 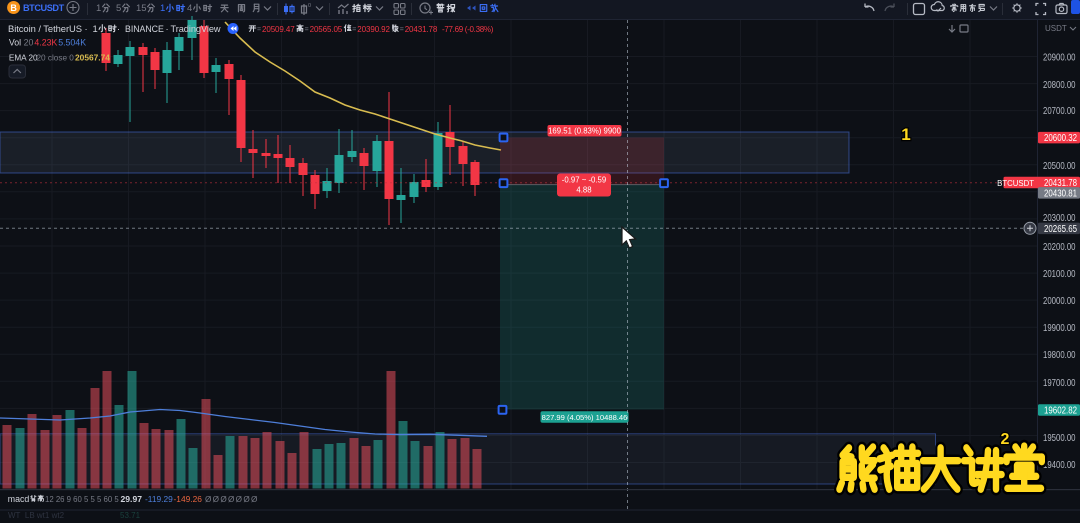 What do you see at coordinates (48, 28) in the screenshot?
I see `svg-text: Bitcoin / TetherUS ·` at bounding box center [48, 28].